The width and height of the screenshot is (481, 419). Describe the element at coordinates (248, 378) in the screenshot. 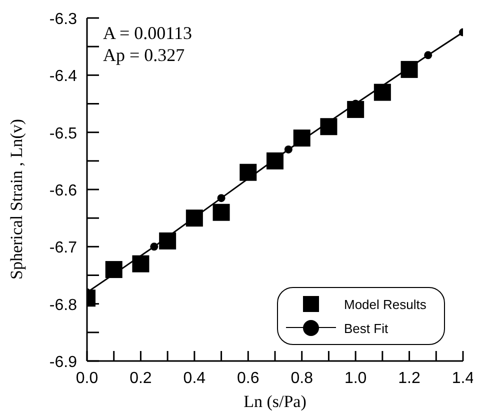

I see `x-tick-label: 0.6` at that location.